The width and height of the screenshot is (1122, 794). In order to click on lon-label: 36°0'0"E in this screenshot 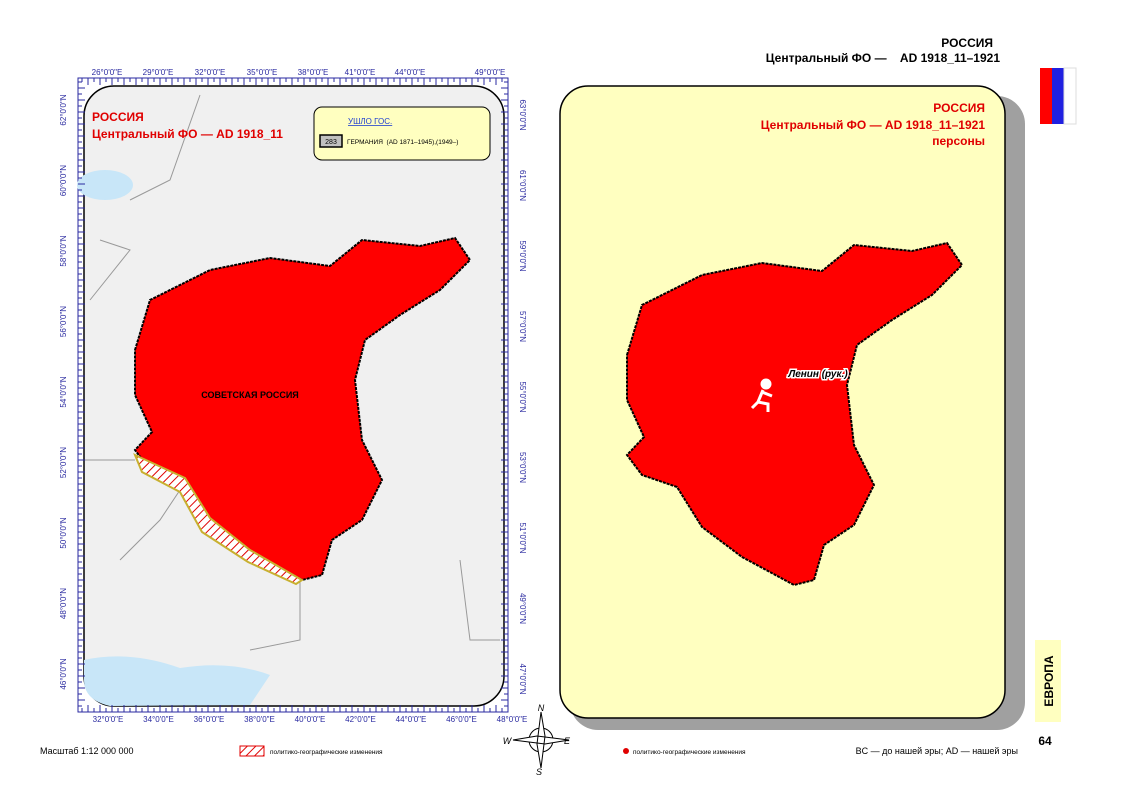, I will do `click(209, 719)`.